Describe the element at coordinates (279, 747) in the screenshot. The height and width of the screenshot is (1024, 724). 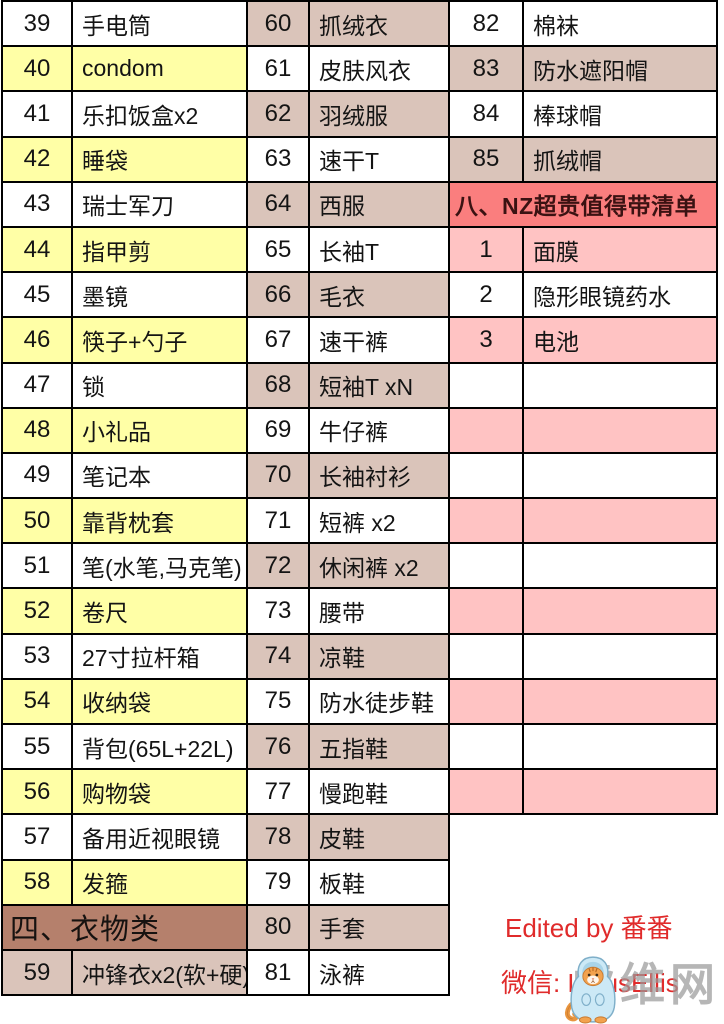
I see `row-number-cell: 76` at that location.